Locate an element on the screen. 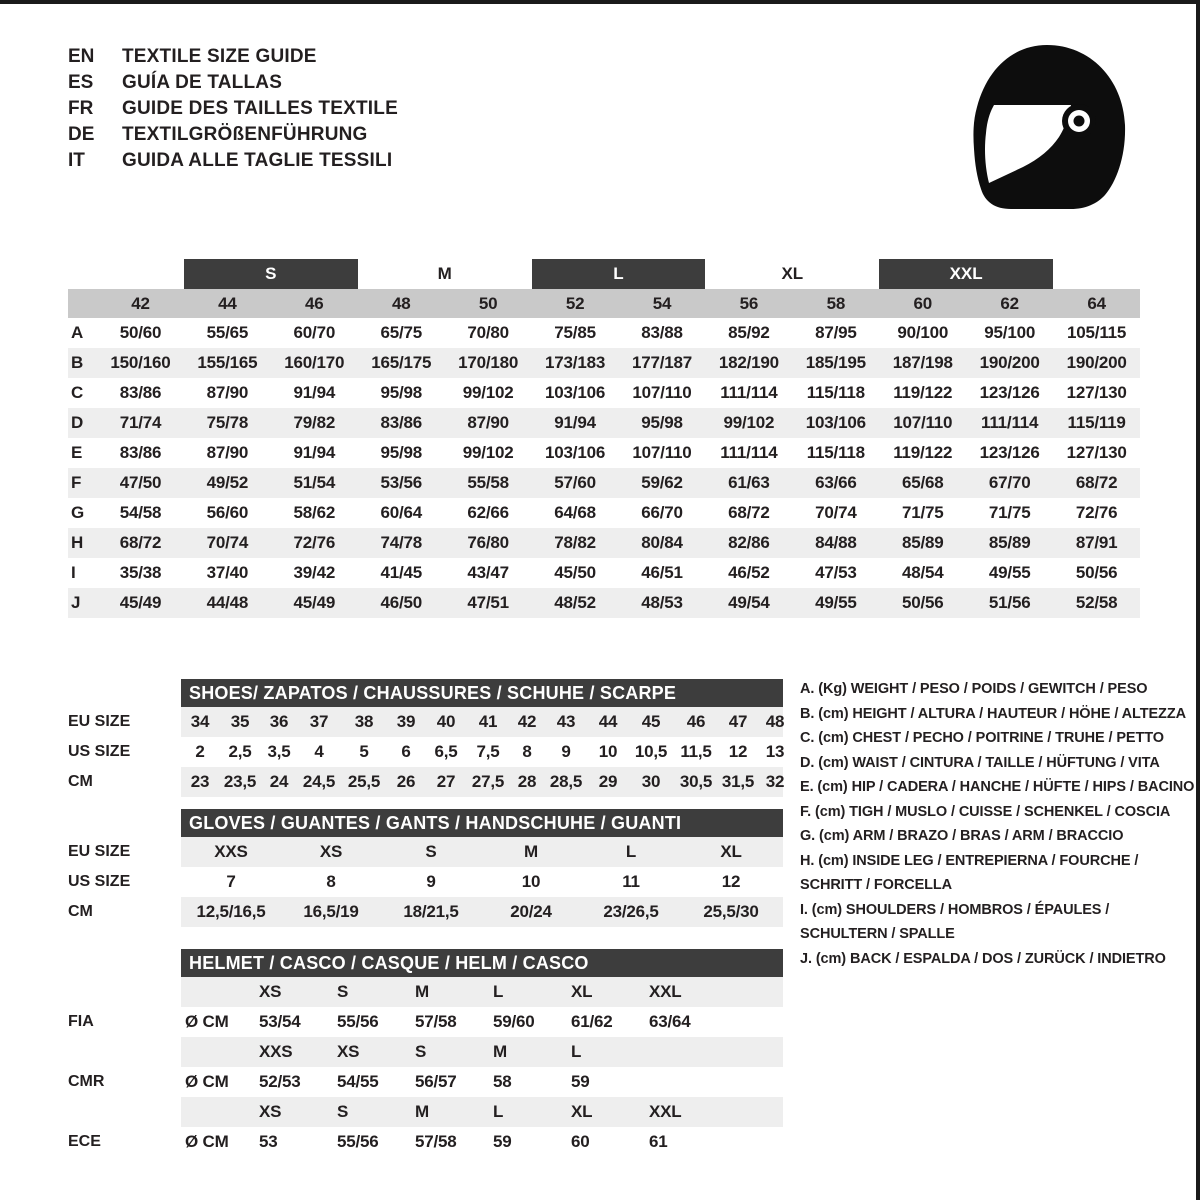  helmet-size-label: XXL is located at coordinates (665, 991).